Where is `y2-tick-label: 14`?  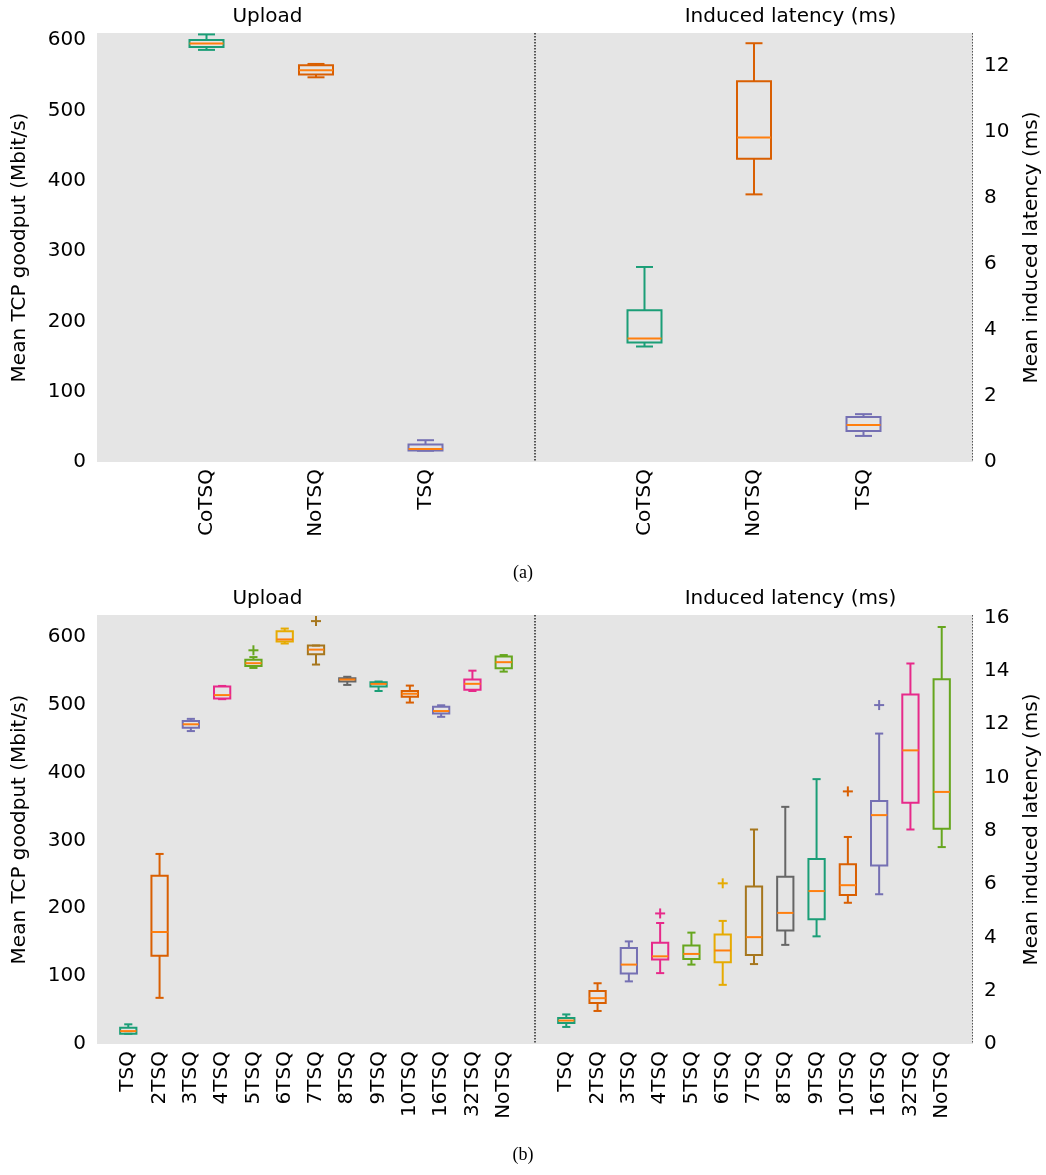
y2-tick-label: 14 is located at coordinates (997, 669).